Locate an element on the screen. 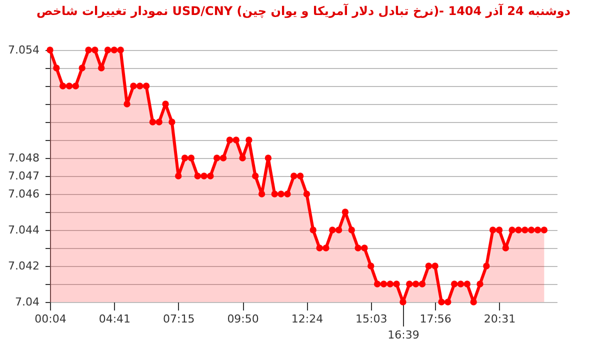 The image size is (600, 352). y-tick-label: 7.04 is located at coordinates (27, 302).